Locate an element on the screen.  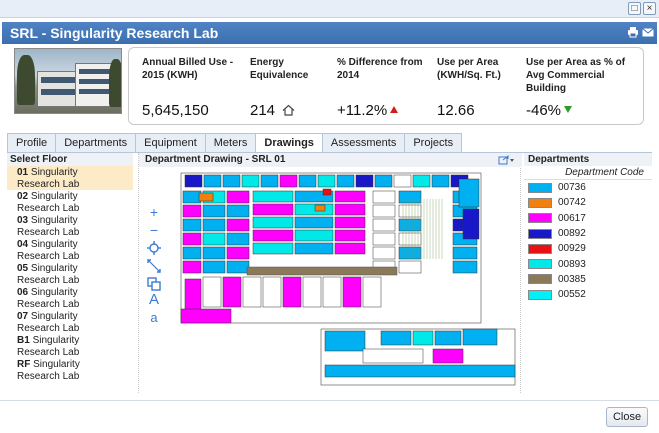
tab-equipment: Equipment is located at coordinates (170, 143).